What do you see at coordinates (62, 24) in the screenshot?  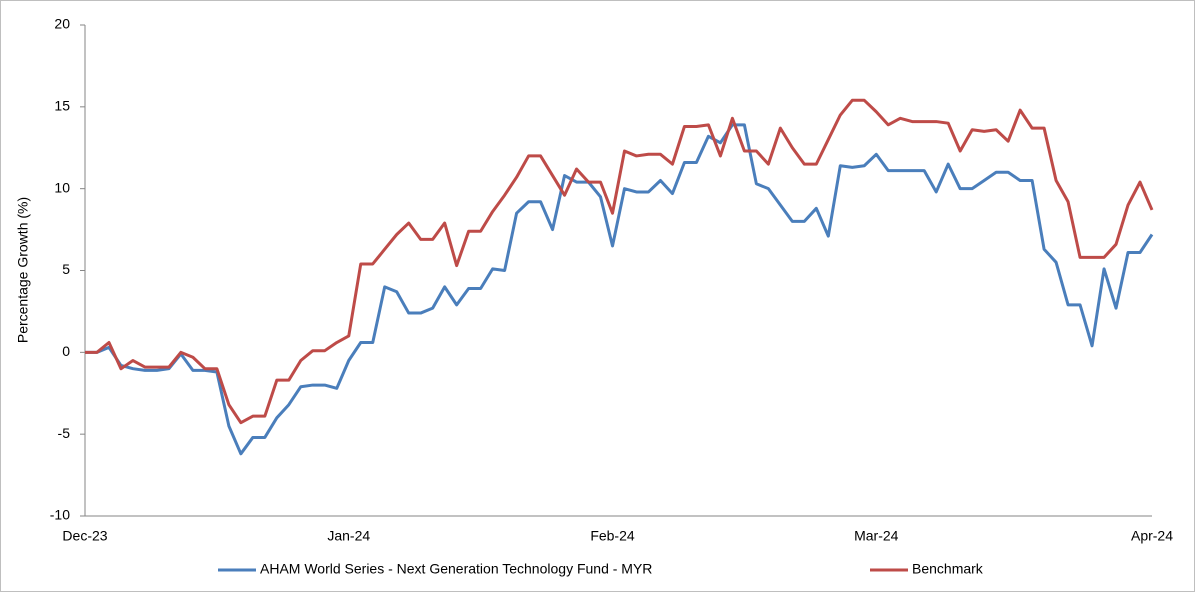 I see `y-tick-label: 20` at bounding box center [62, 24].